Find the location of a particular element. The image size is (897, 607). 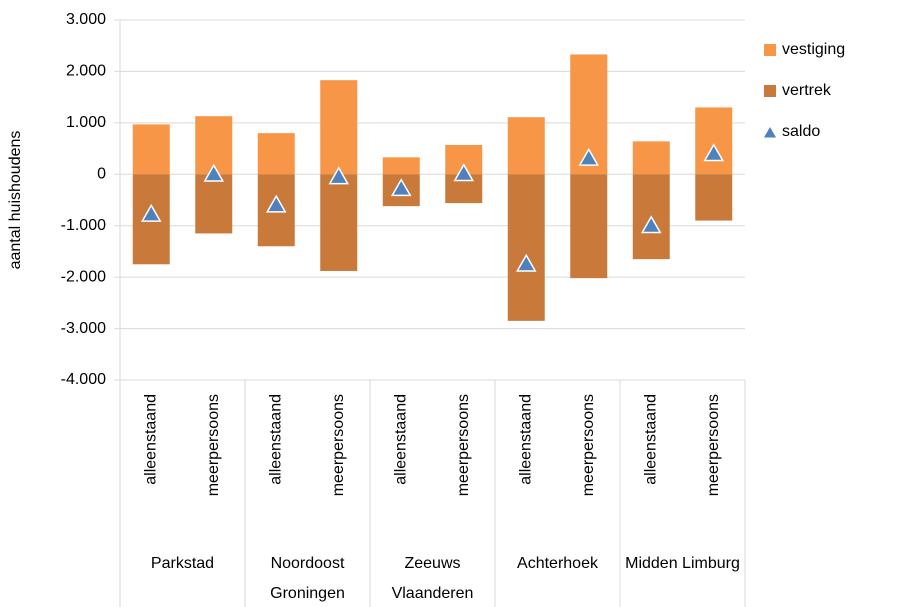

y-tick-label: -1.000 is located at coordinates (83, 225).